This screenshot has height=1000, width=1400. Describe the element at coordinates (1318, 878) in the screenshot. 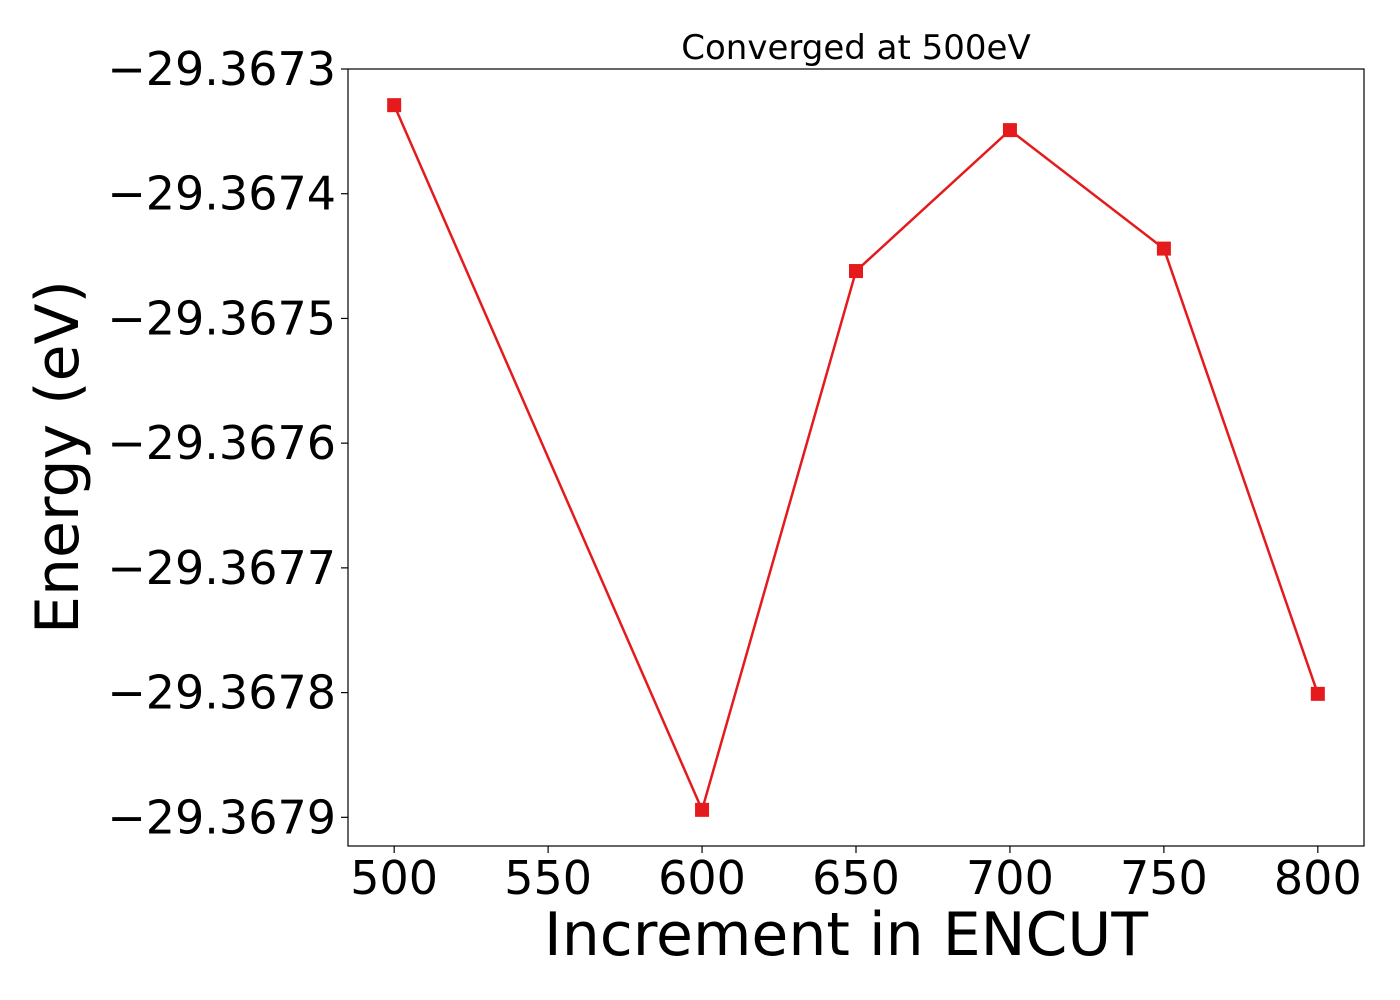

I see `x-tick-label: 800` at that location.